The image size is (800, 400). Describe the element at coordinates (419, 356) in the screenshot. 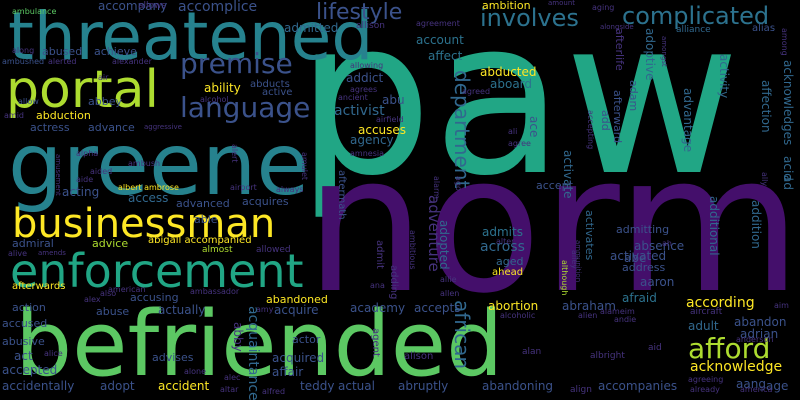

I see `word: alison` at that location.